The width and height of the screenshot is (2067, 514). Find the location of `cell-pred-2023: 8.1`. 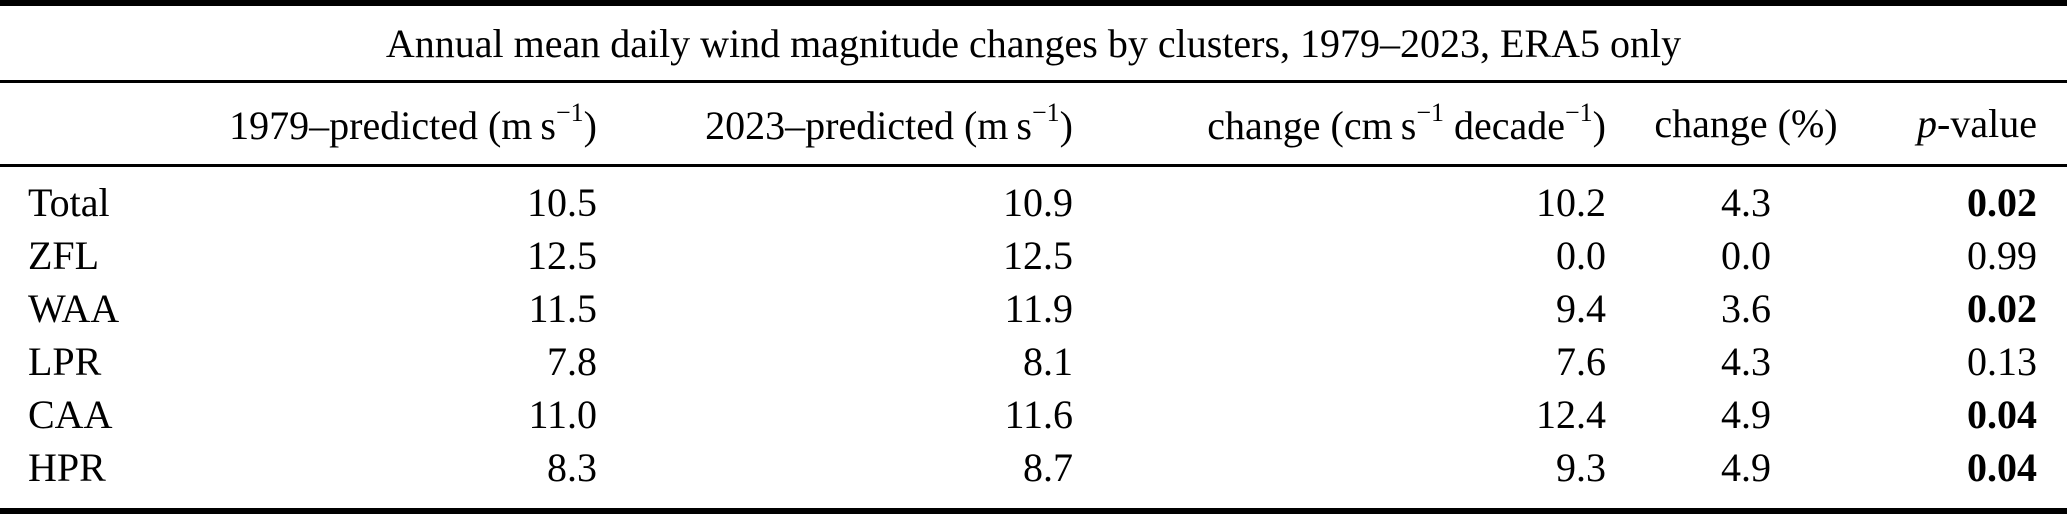

cell-pred-2023: 8.1 is located at coordinates (1048, 361).